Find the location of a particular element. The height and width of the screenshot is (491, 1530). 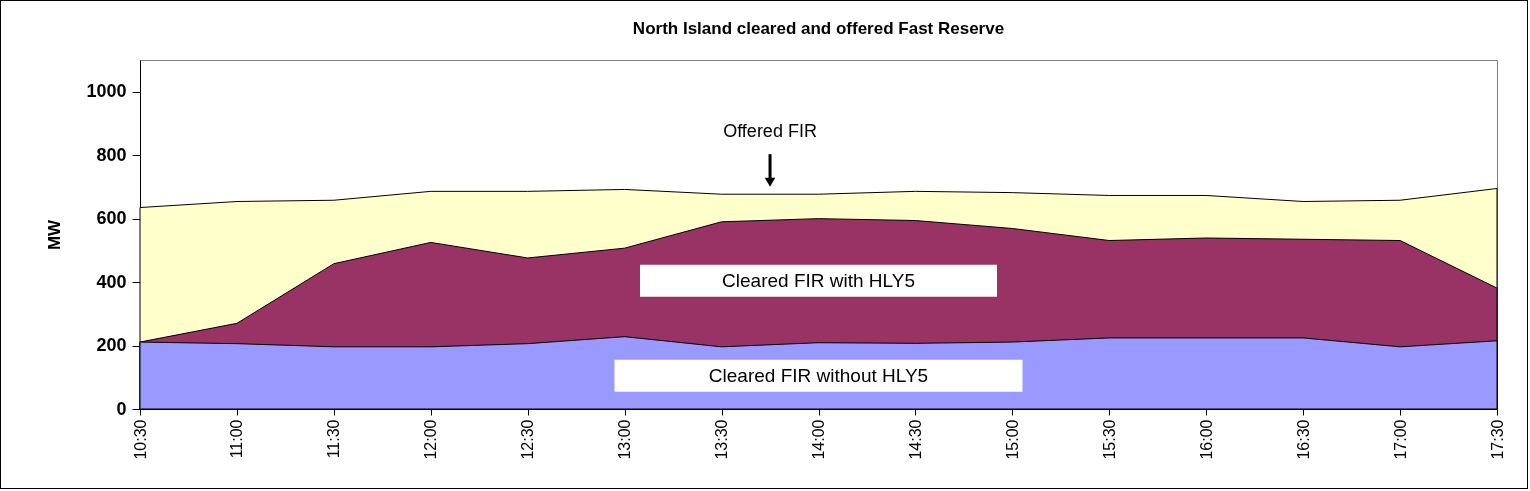

x-tick-label: 11:00 is located at coordinates (237, 439).